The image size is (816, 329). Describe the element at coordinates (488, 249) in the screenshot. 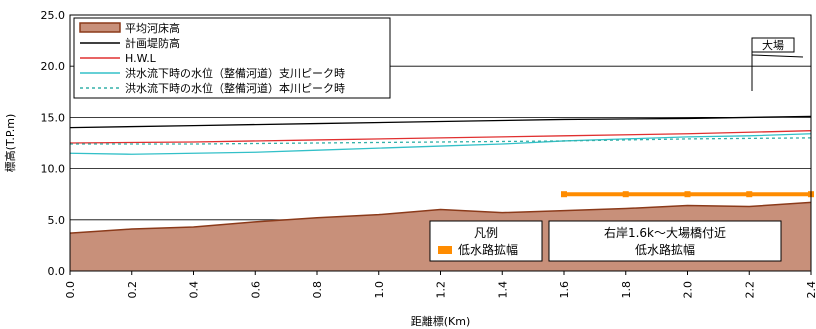

I see `legend-box-item: 低水路拡幅` at that location.